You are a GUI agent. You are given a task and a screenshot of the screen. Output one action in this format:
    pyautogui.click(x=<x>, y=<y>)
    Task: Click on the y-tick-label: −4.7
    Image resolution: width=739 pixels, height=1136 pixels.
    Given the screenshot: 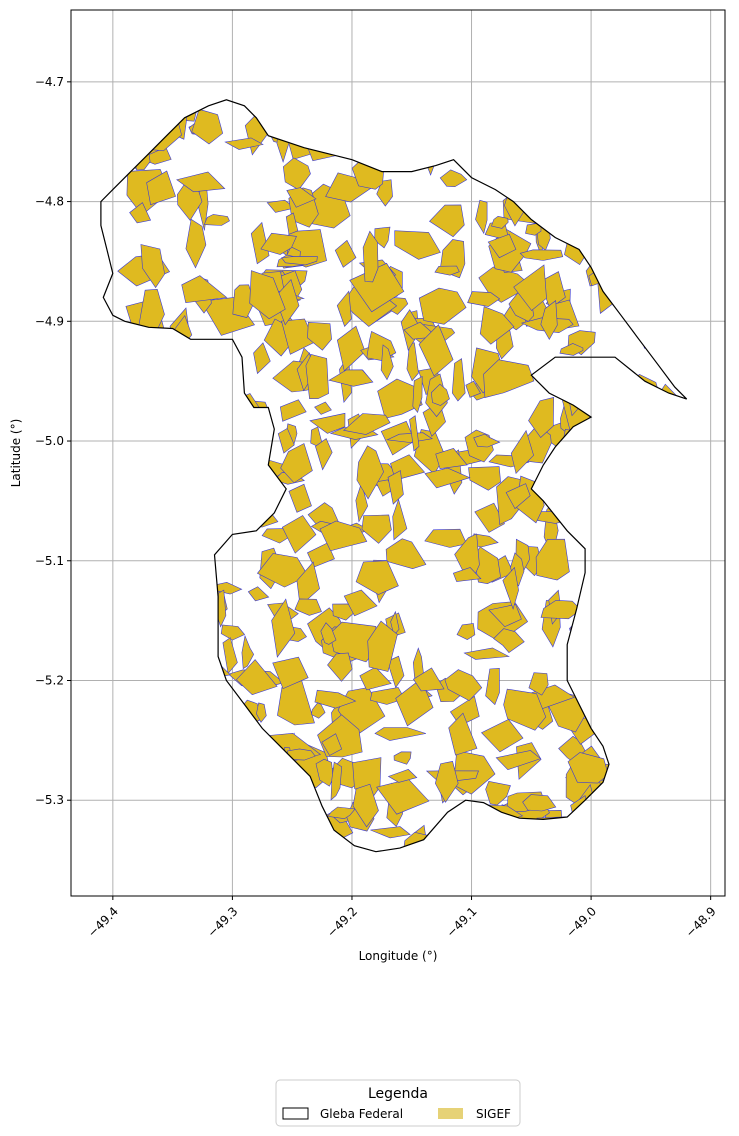 What is the action you would take?
    pyautogui.click(x=49, y=82)
    